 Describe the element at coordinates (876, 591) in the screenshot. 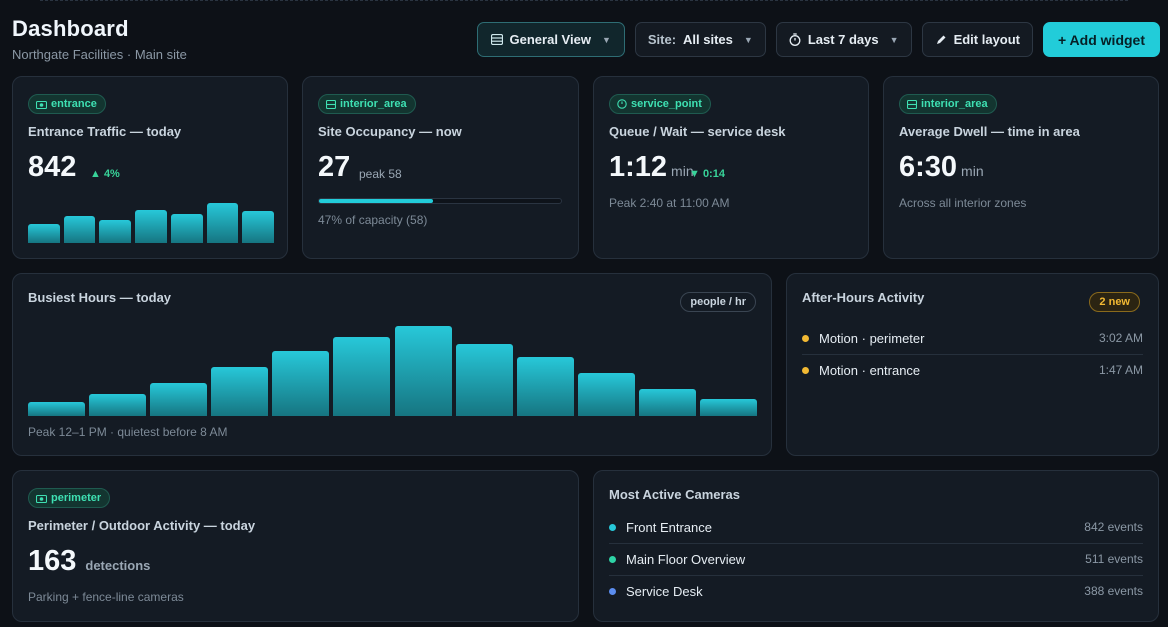

I see `list-item: Service Desk 388 events` at that location.